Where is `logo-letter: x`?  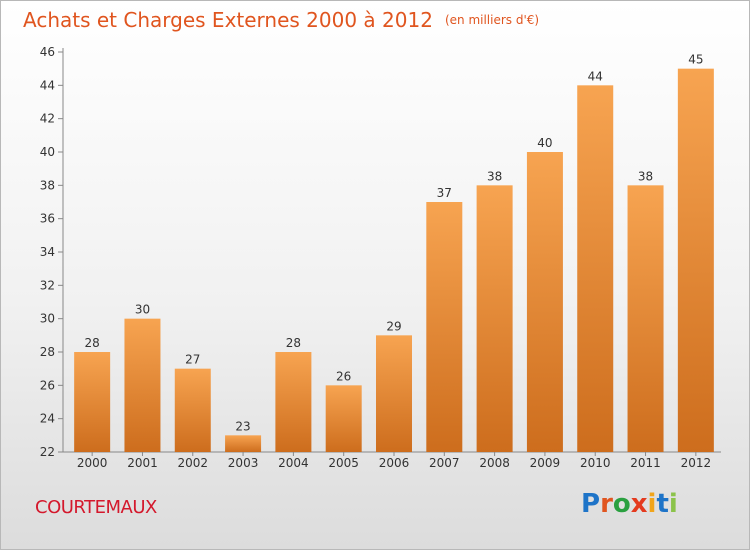
logo-letter: x is located at coordinates (639, 504).